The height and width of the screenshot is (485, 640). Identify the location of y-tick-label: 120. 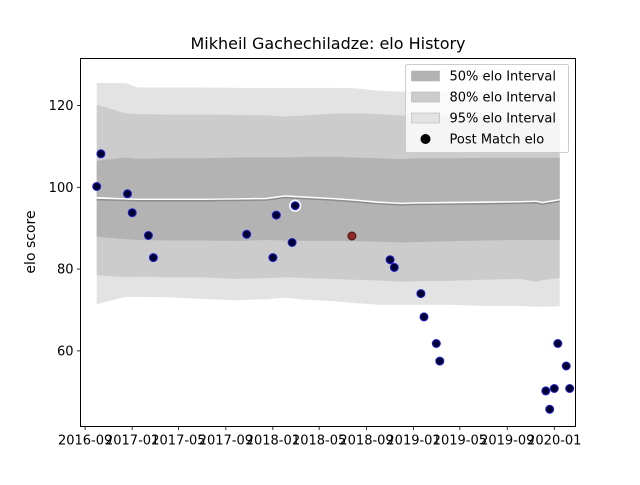
(61, 106).